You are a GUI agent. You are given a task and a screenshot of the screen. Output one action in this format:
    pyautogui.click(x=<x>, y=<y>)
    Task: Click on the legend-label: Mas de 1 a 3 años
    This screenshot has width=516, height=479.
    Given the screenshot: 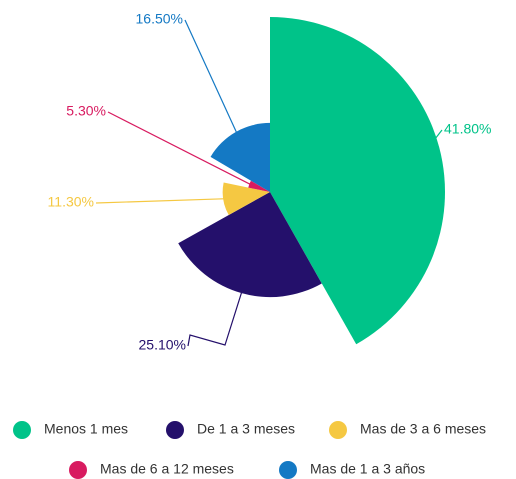 What is the action you would take?
    pyautogui.click(x=367, y=469)
    